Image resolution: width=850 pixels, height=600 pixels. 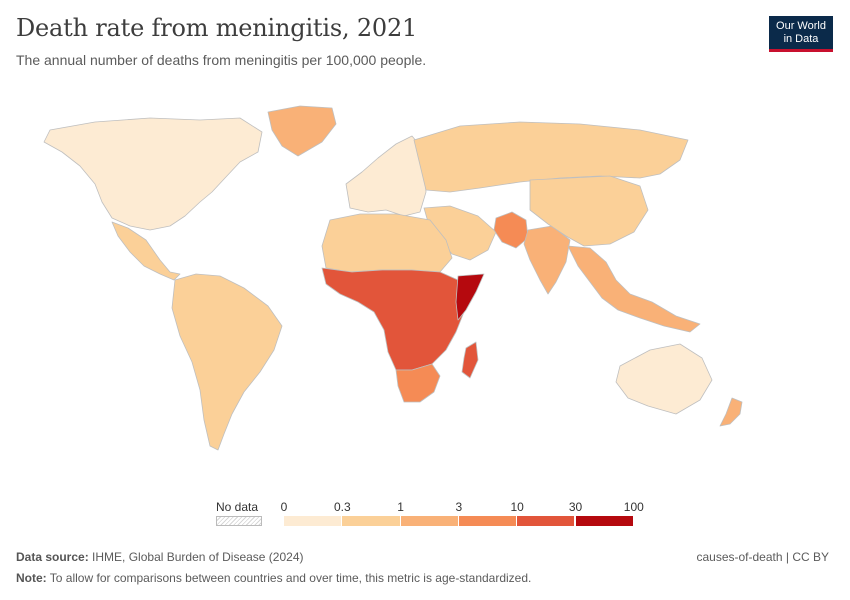 I want to click on note-label: Note:, so click(x=31, y=578).